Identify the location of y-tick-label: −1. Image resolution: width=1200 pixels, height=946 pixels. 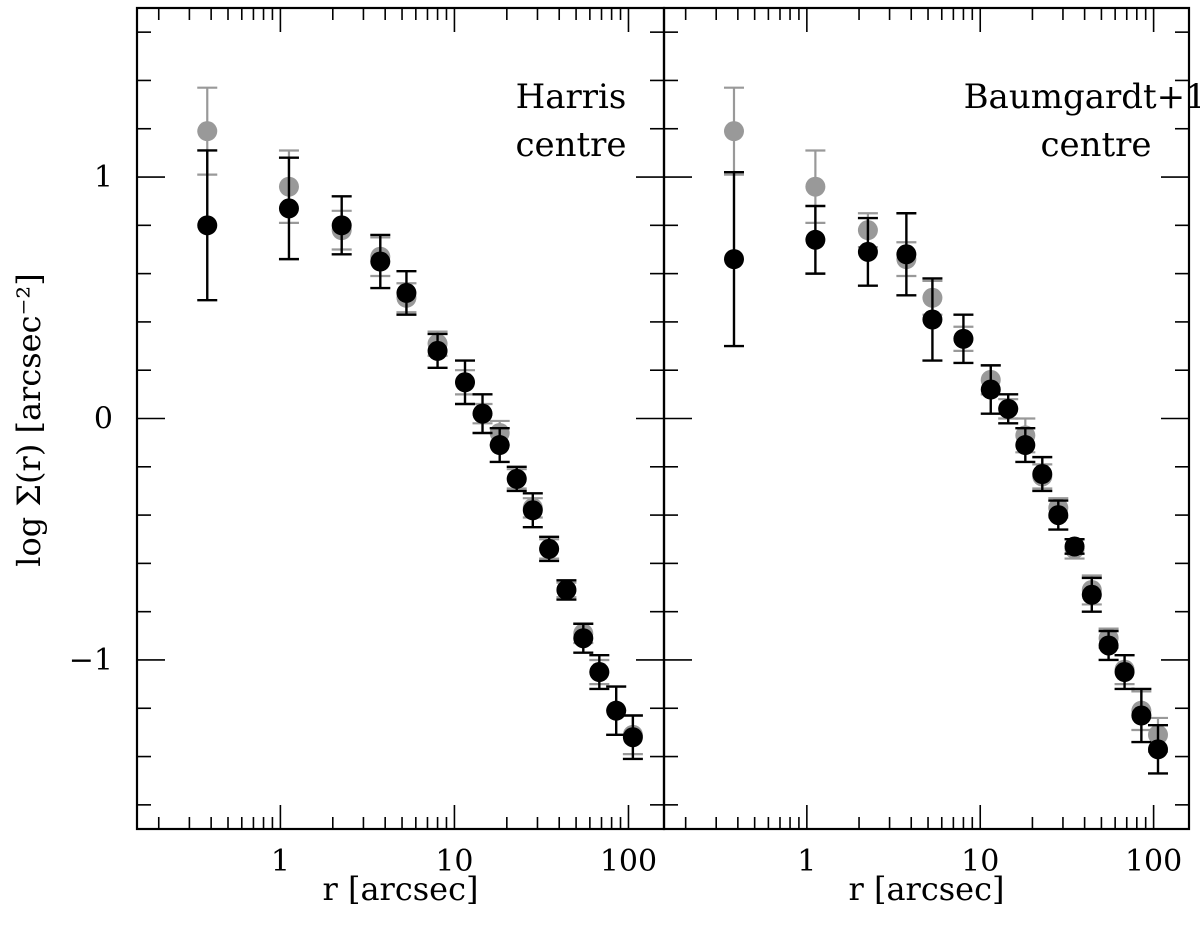
(91, 660).